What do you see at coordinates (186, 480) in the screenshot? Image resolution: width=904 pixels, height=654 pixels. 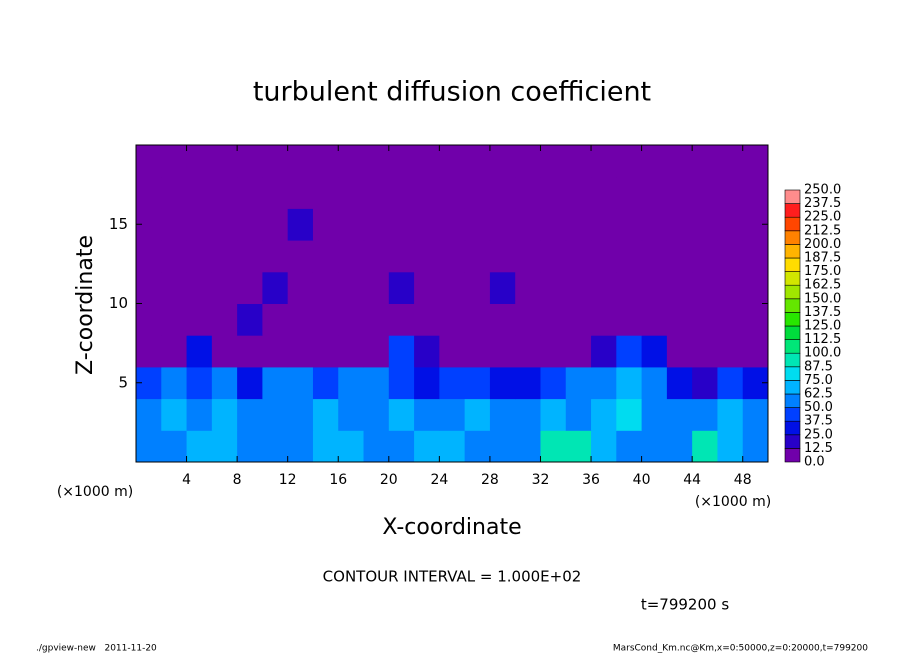 I see `x-tick-label: 4` at bounding box center [186, 480].